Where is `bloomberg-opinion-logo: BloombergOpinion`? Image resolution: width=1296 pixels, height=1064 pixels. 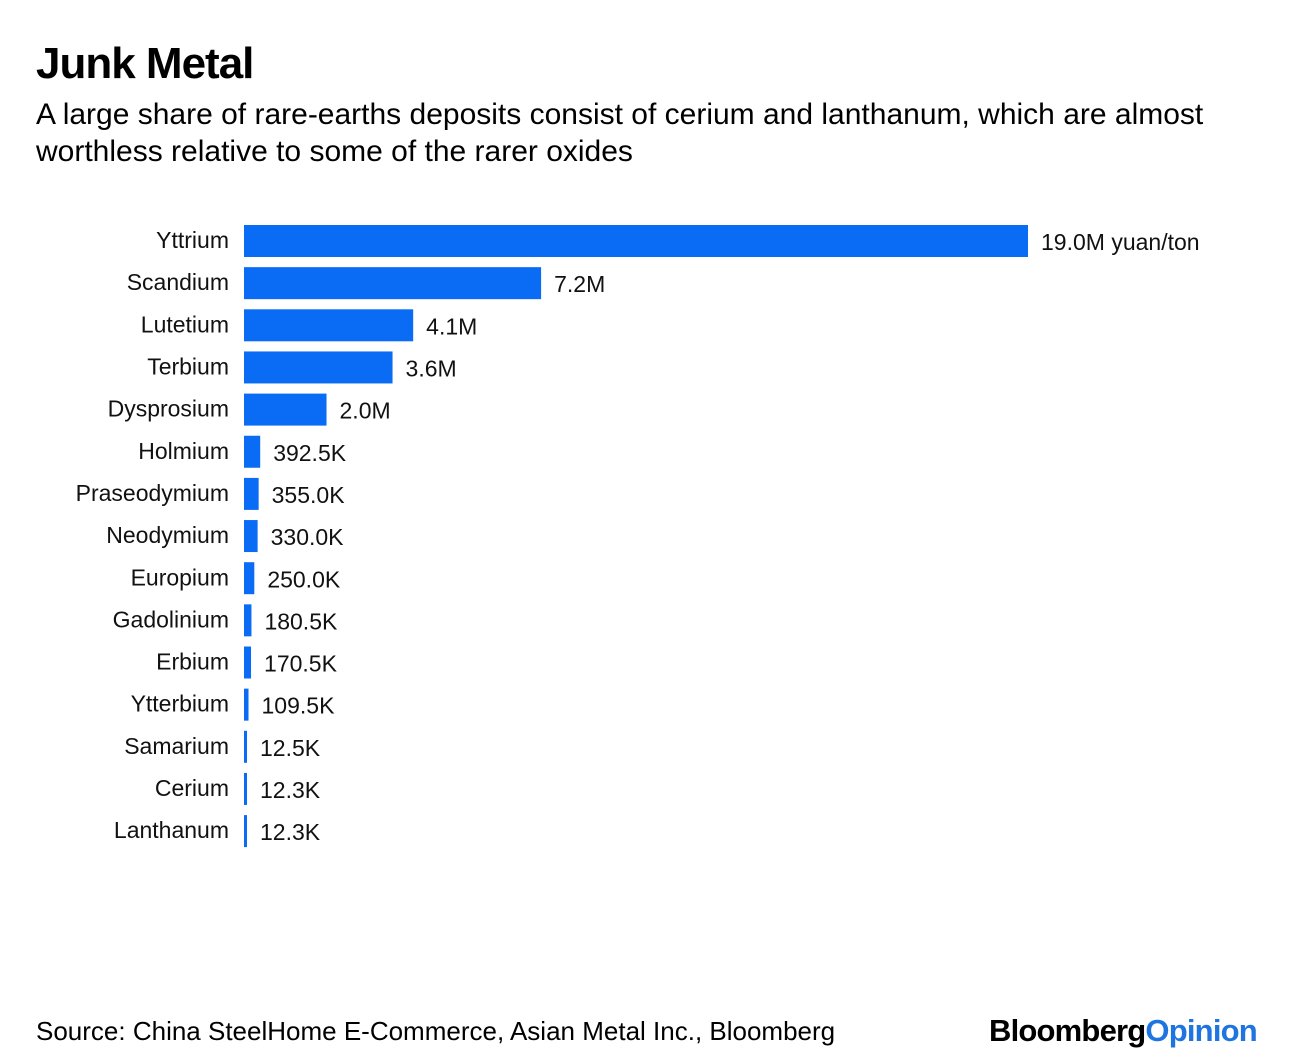 bloomberg-opinion-logo: BloombergOpinion is located at coordinates (1123, 1031).